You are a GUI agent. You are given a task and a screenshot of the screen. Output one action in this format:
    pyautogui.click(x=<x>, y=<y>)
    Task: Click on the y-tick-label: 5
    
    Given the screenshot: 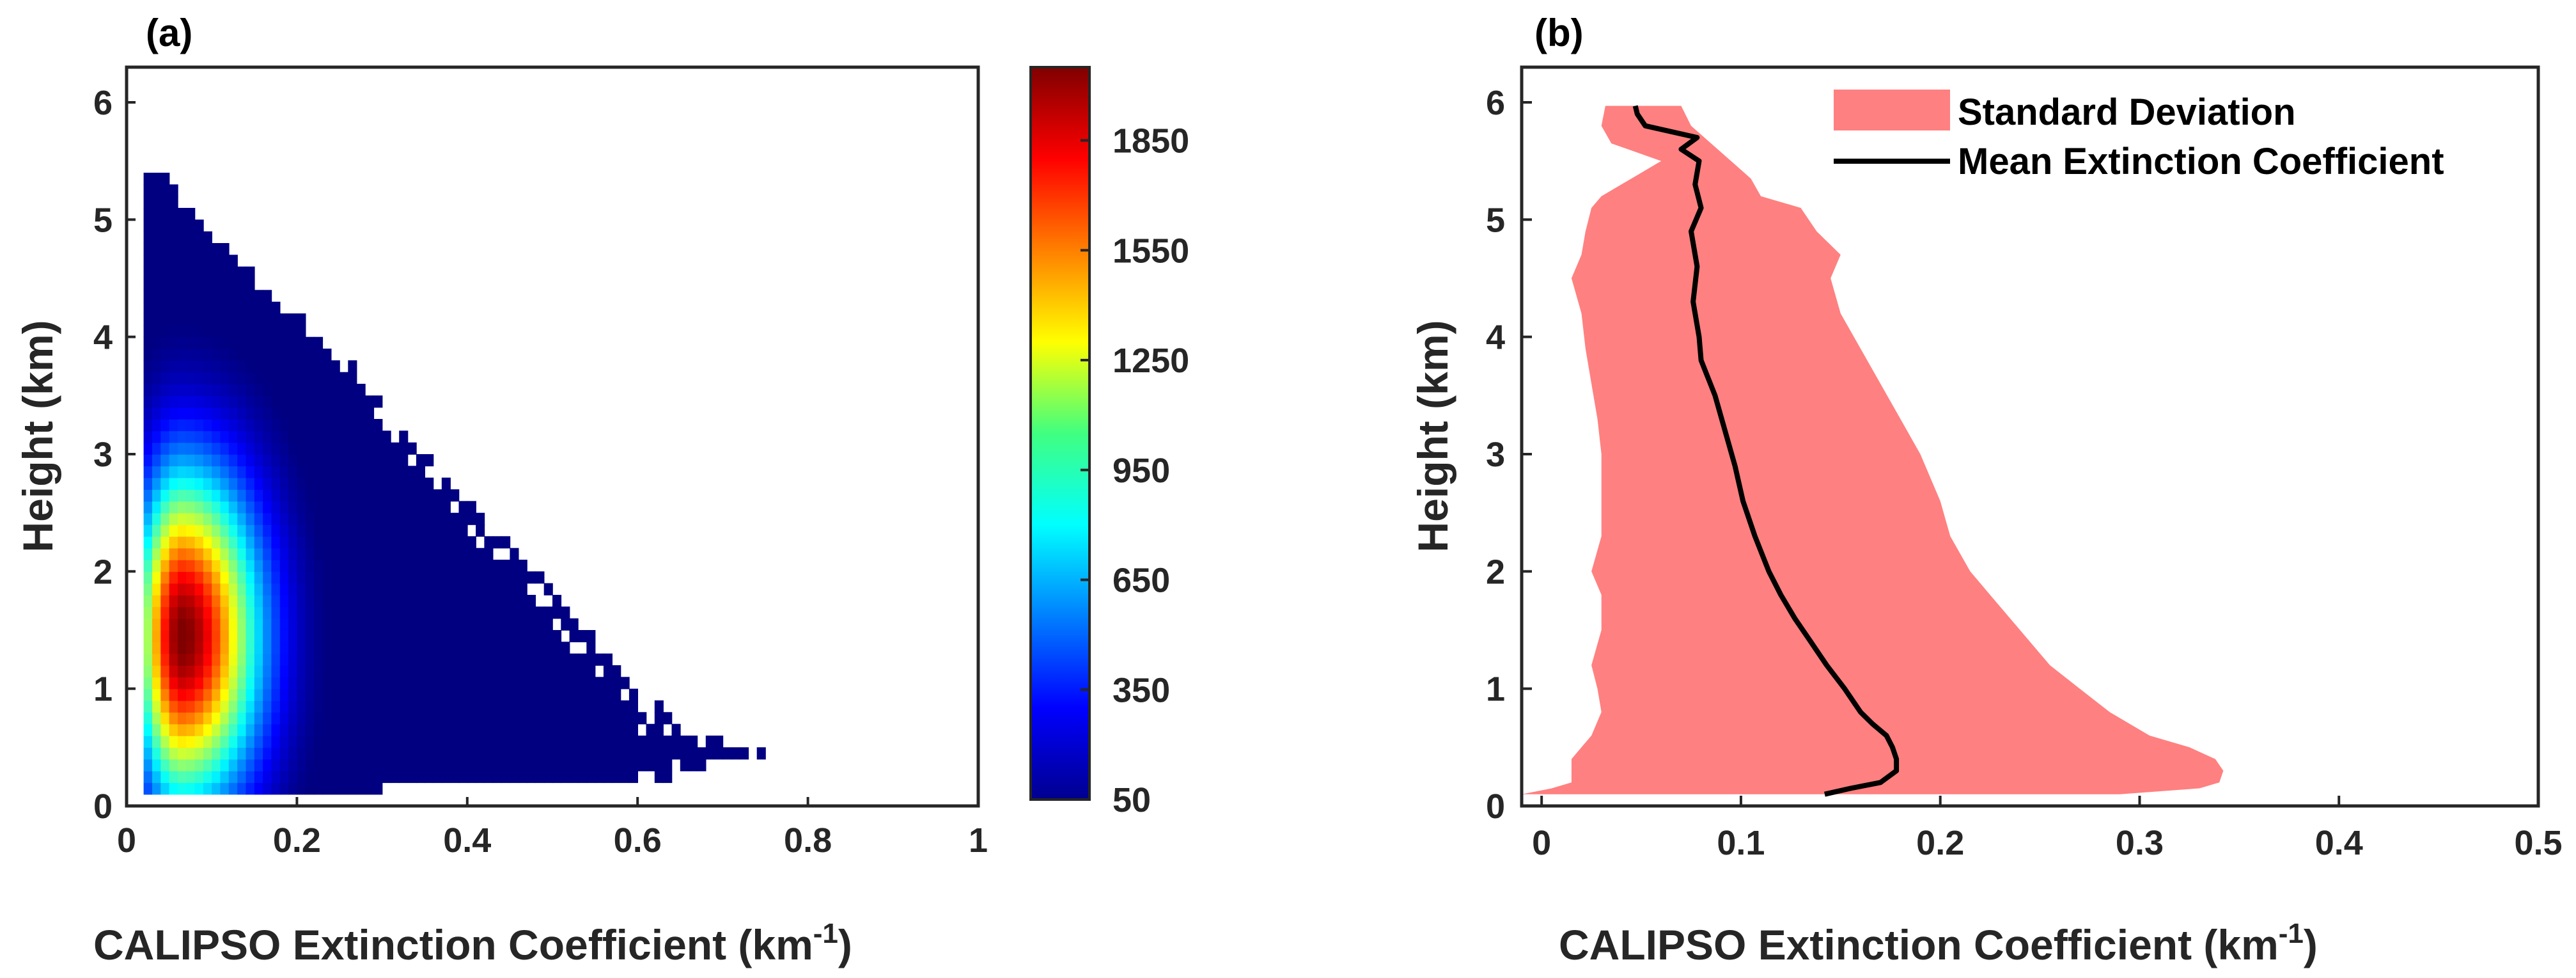 What is the action you would take?
    pyautogui.click(x=103, y=220)
    